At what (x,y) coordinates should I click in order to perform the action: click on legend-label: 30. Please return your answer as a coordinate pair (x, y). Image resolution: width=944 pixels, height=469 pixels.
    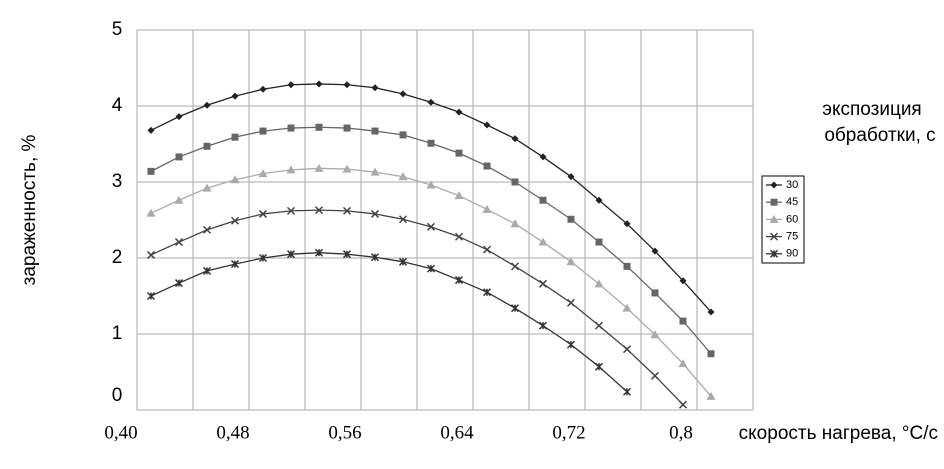
    Looking at the image, I should click on (792, 185).